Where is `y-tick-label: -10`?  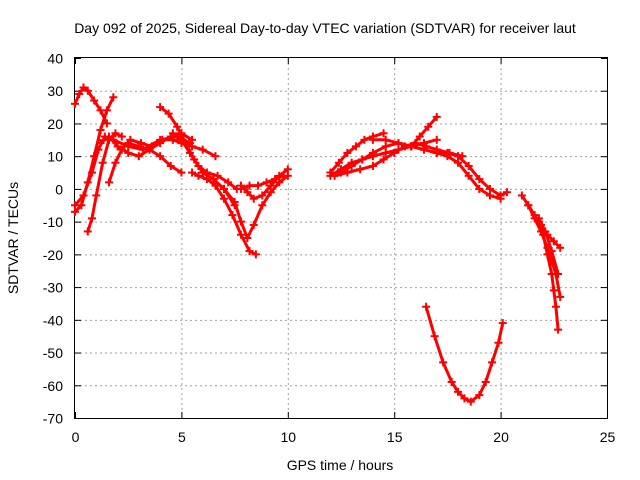 y-tick-label: -10 is located at coordinates (53, 222).